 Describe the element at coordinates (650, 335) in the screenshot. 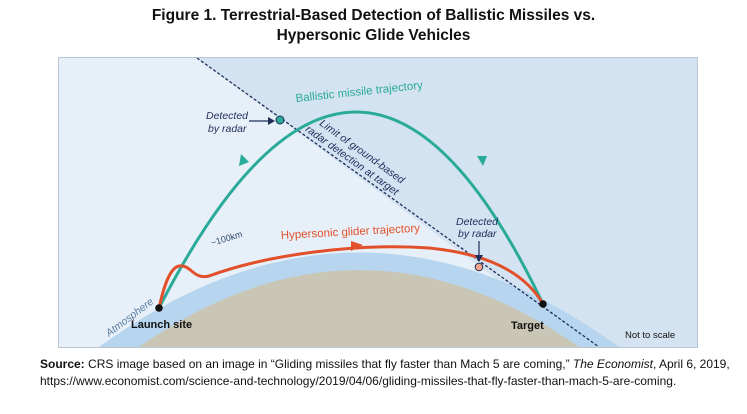

I see `scale-note: Not to scale` at that location.